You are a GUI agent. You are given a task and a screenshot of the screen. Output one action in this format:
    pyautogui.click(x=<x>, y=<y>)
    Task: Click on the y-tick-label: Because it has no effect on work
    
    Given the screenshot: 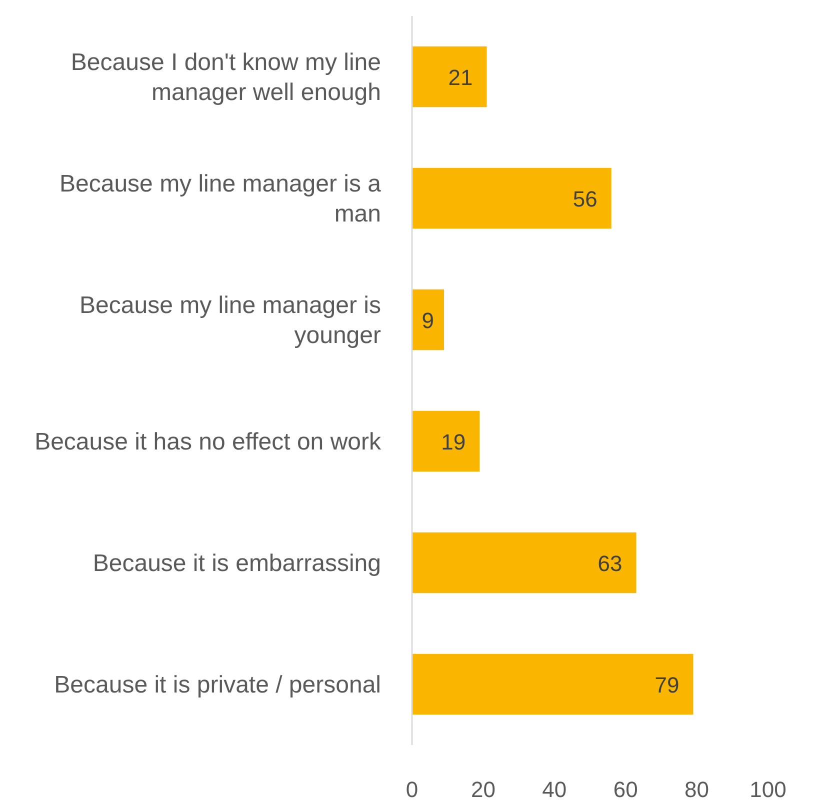 What is the action you would take?
    pyautogui.click(x=208, y=442)
    